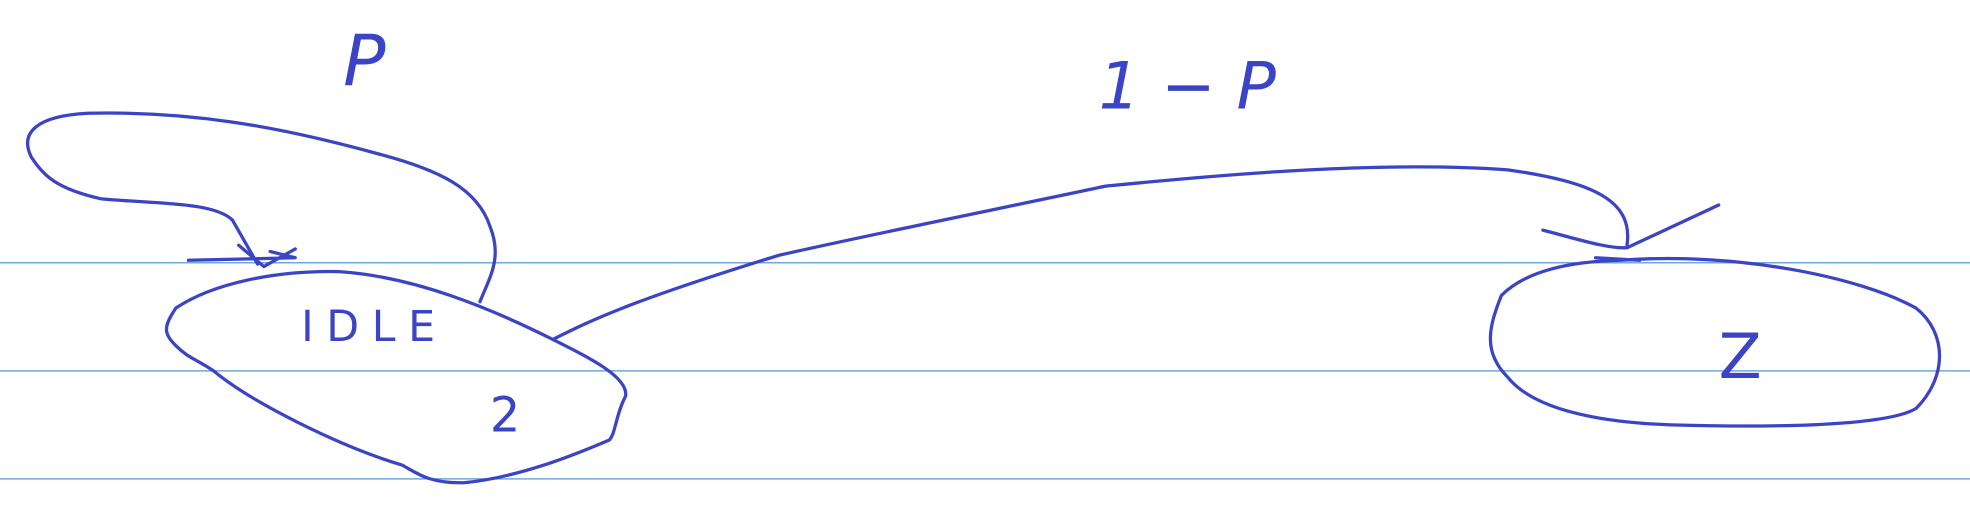 The width and height of the screenshot is (1970, 508). Describe the element at coordinates (1715, 342) in the screenshot. I see `state-z` at that location.